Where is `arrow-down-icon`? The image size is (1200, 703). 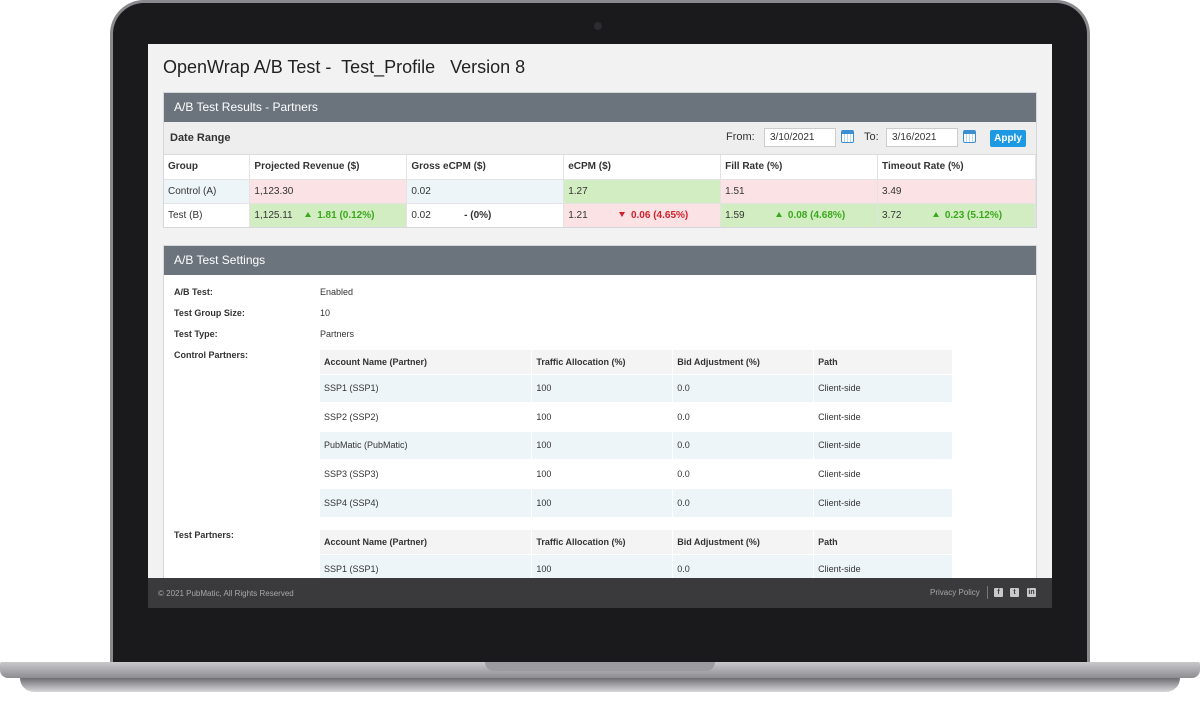 arrow-down-icon is located at coordinates (621, 214).